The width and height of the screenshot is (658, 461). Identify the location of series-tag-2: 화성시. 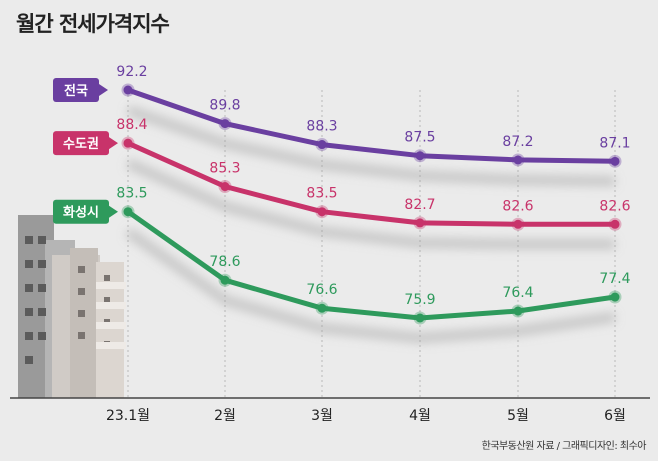
(85, 211).